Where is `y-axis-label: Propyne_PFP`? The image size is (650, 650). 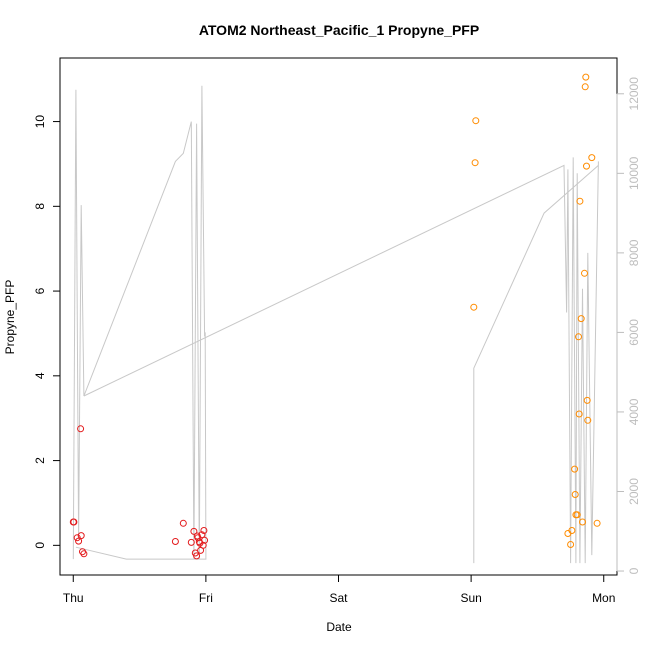
y-axis-label: Propyne_PFP is located at coordinates (10, 317).